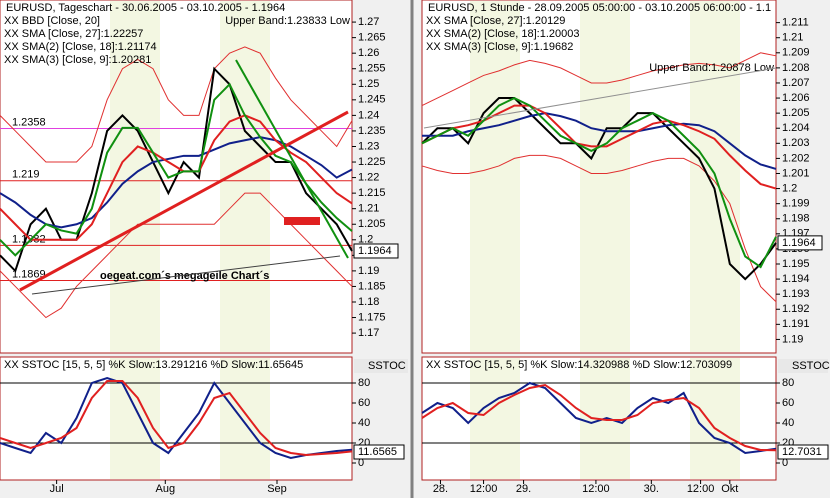 The image size is (830, 498). What do you see at coordinates (77, 60) in the screenshot?
I see `legend-entry: XX SMA(3) [Close, 9]:1.20281` at bounding box center [77, 60].